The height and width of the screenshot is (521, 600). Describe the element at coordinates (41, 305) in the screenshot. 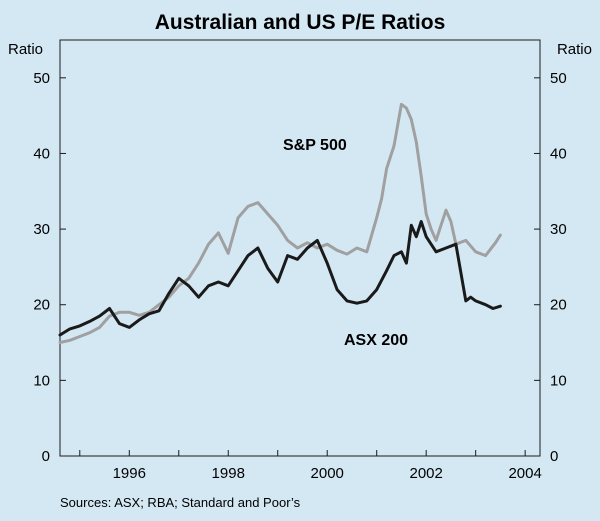

I see `y-tick-label-left-2: 20` at that location.